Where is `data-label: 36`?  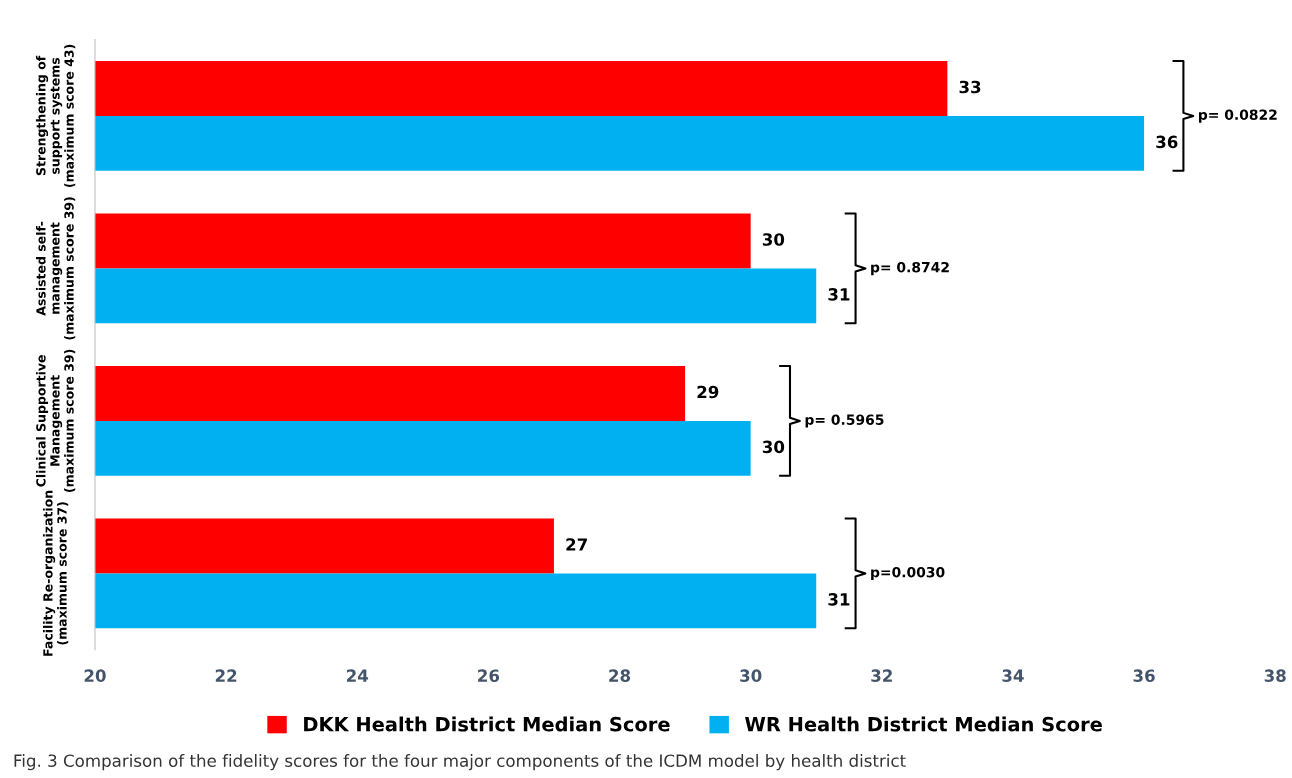
data-label: 36 is located at coordinates (1167, 142).